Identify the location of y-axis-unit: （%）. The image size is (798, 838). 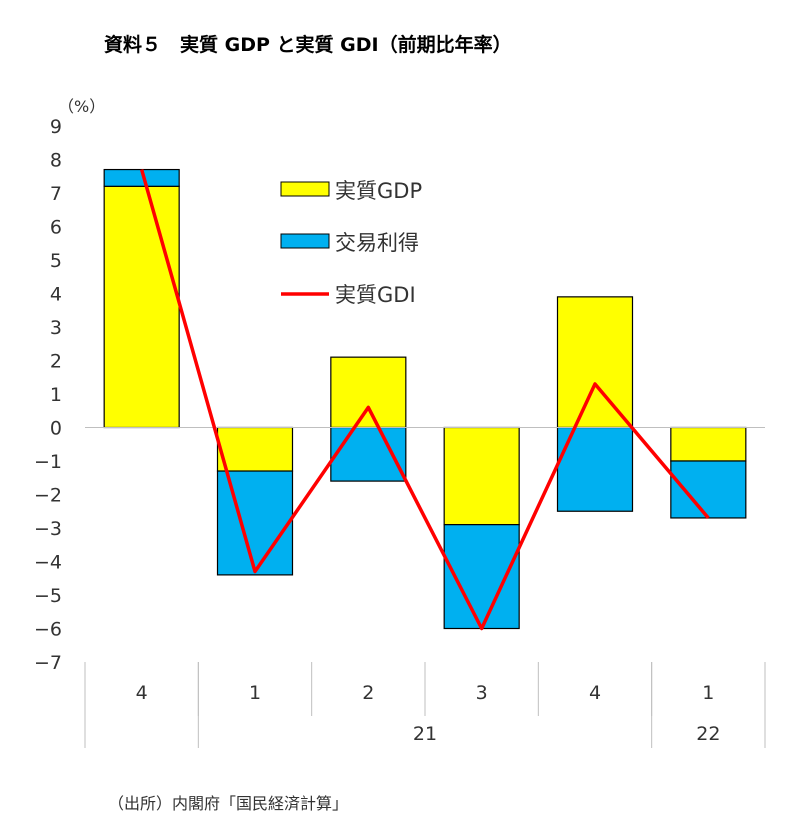
(82, 106).